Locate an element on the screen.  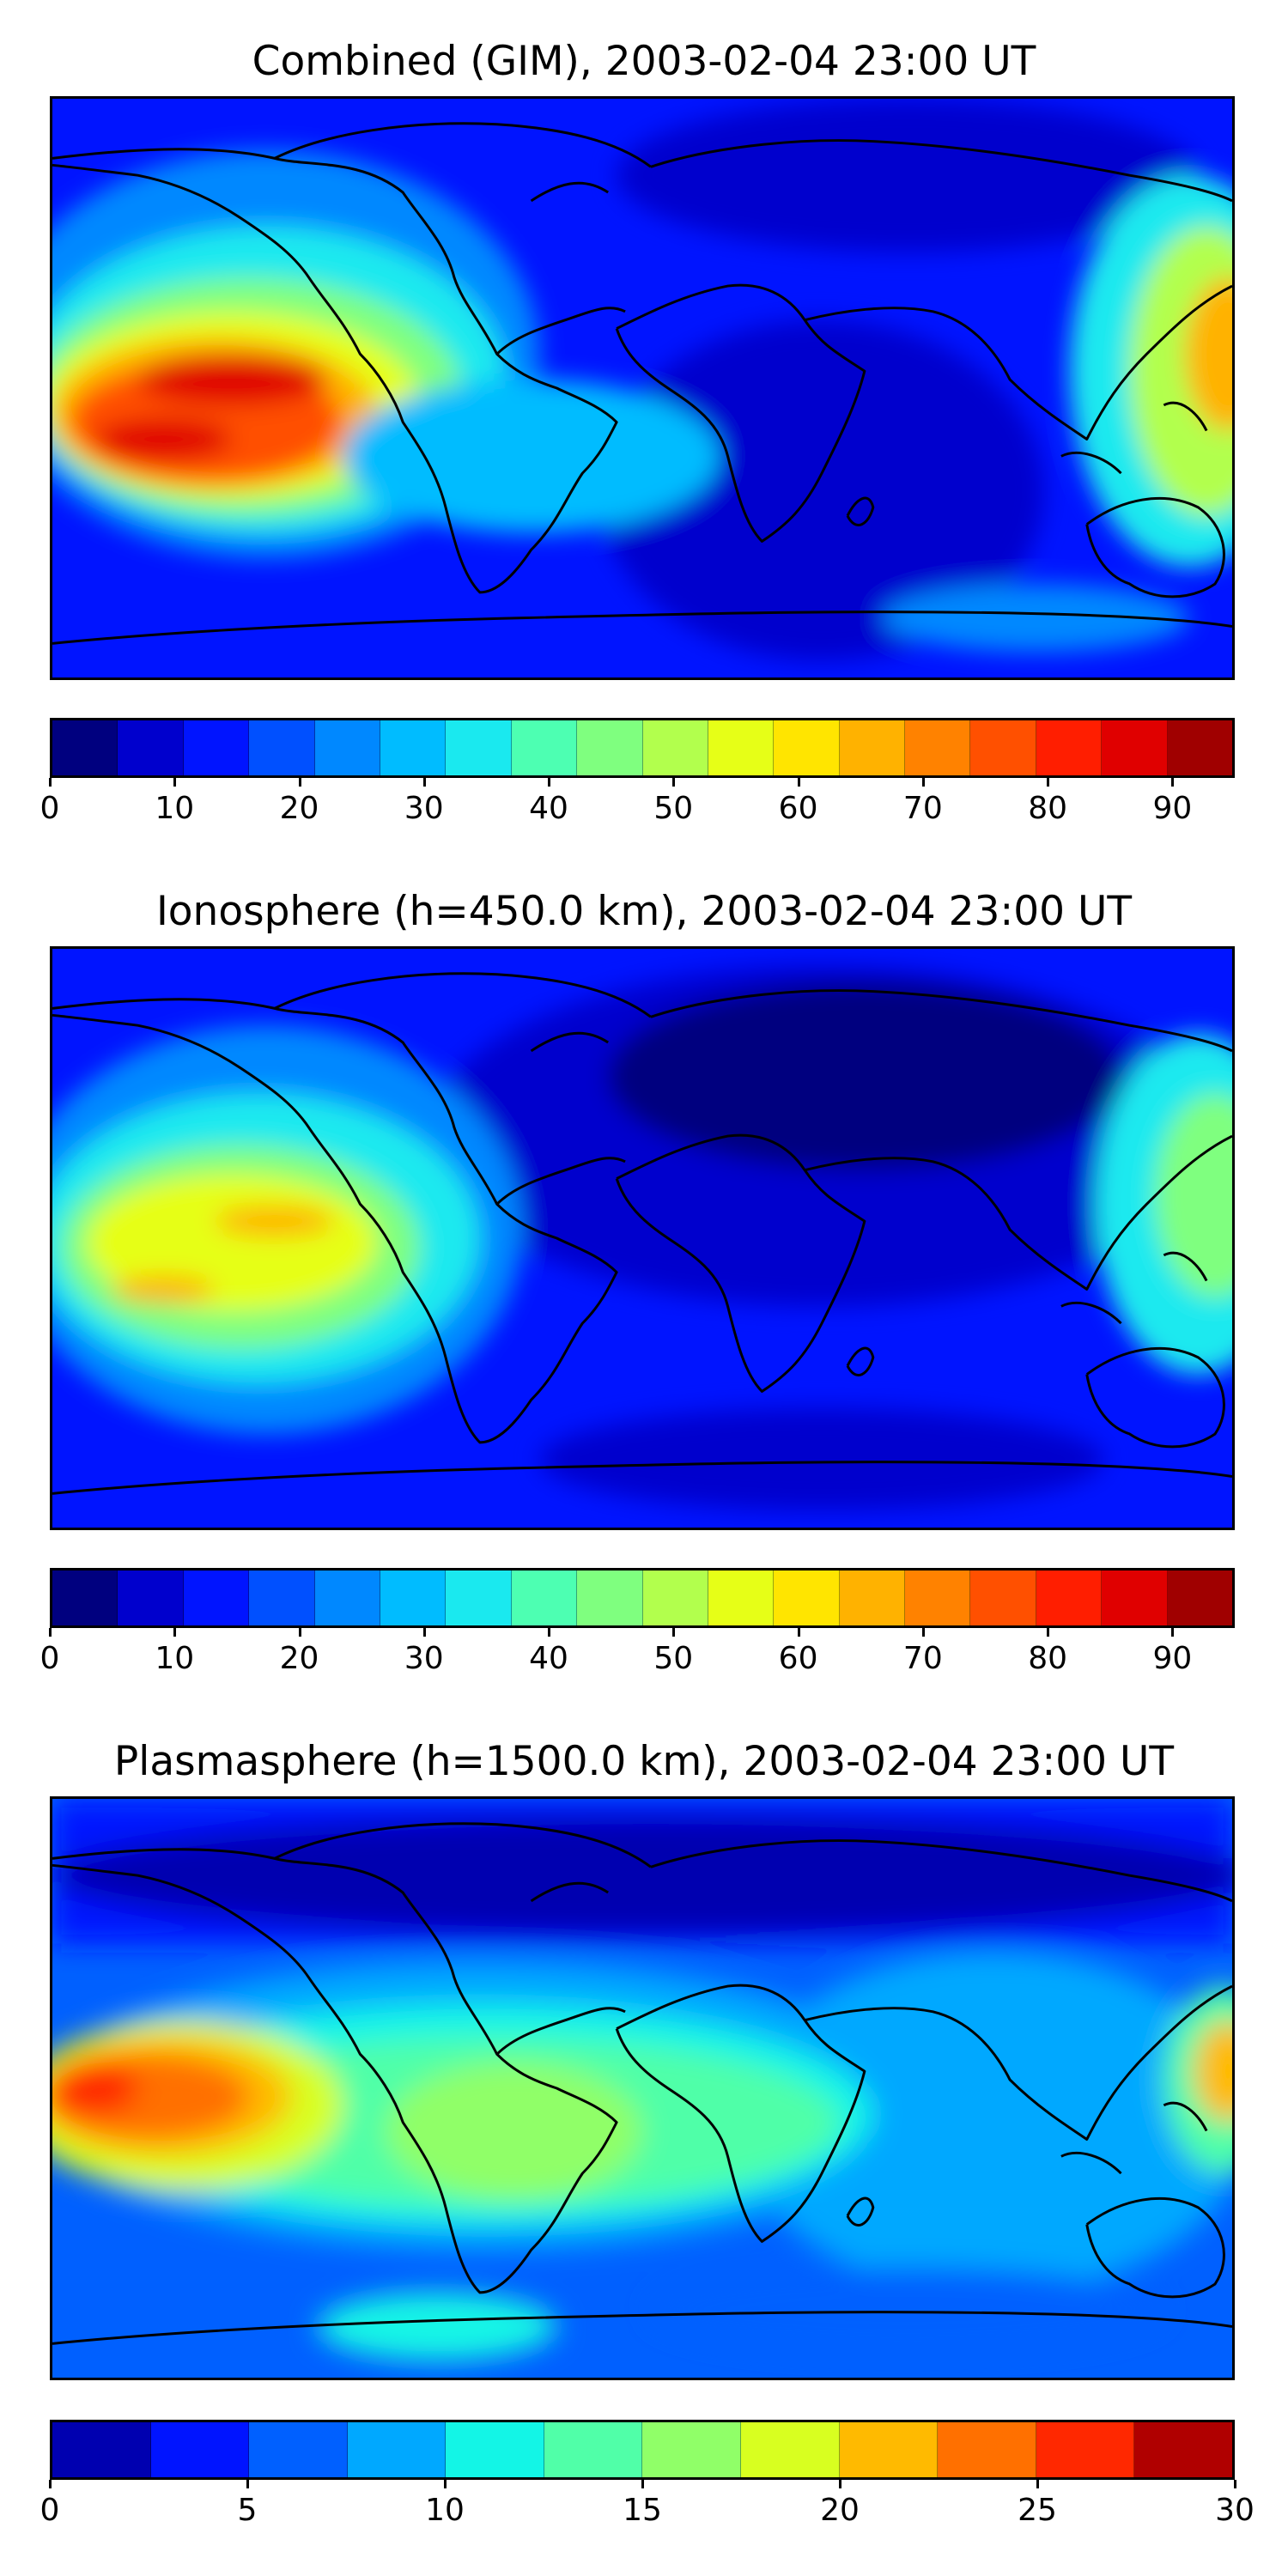
colorbar-tick-label: 25 is located at coordinates (1038, 2510).